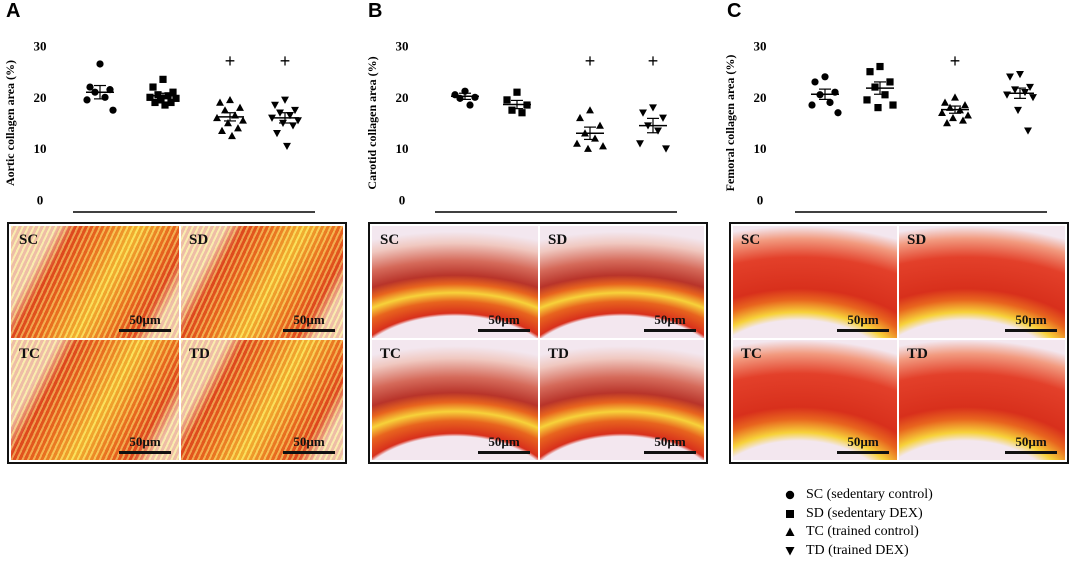 The image size is (1072, 565). I want to click on micrograph-aortic-tc: TC 50µm, so click(95, 400).